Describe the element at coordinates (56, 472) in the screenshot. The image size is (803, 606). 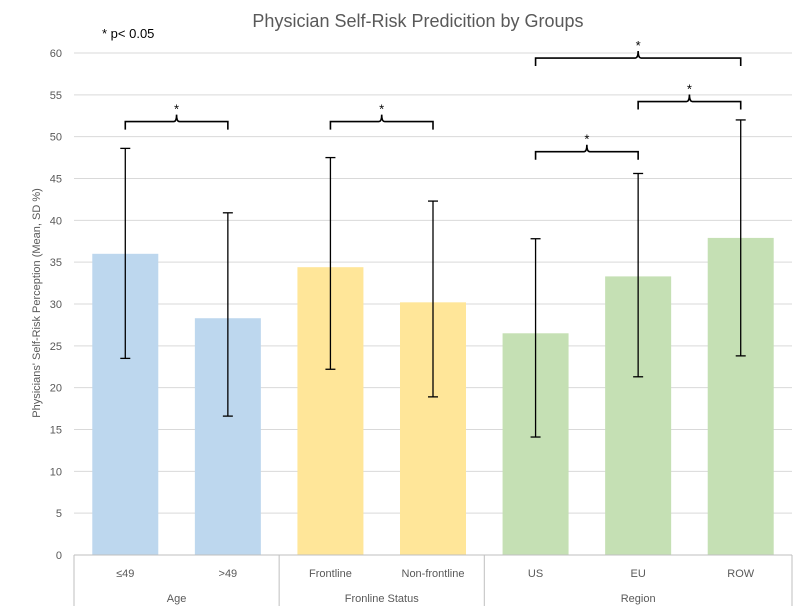
I see `y-tick-label: 10` at that location.